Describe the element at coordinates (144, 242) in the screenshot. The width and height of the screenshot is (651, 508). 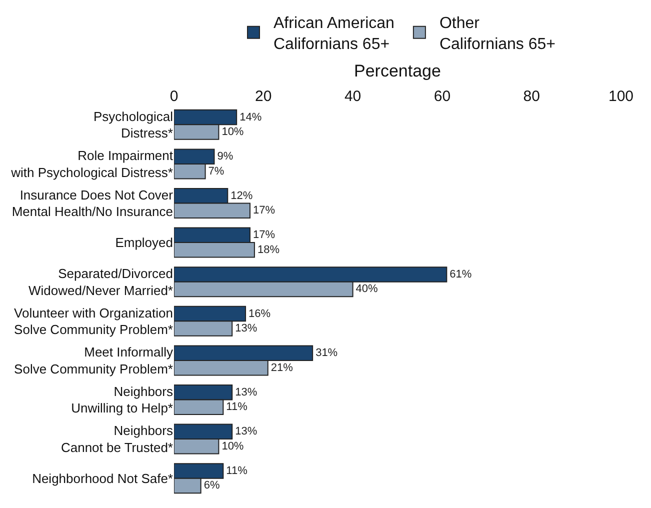
I see `y-tick-label: Employed` at that location.